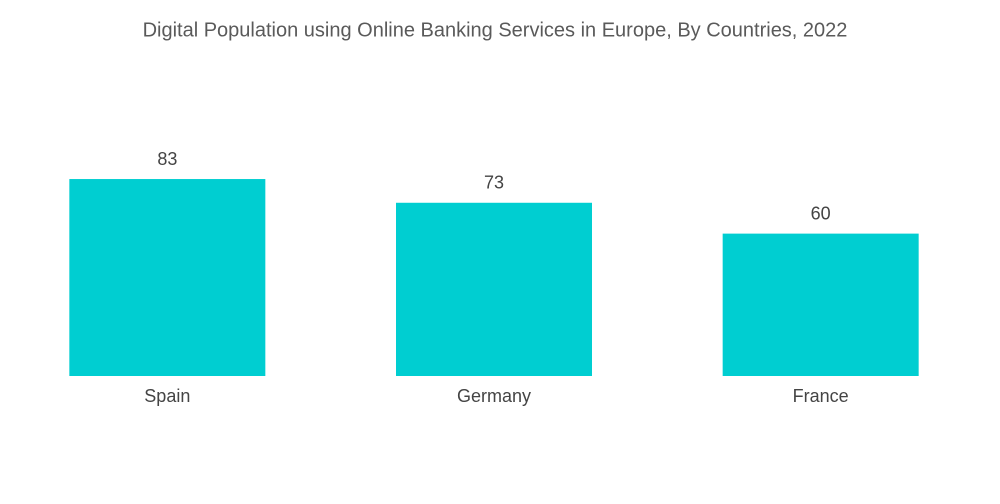 Image resolution: width=1000 pixels, height=504 pixels. I want to click on x-tick-label: Spain, so click(167, 396).